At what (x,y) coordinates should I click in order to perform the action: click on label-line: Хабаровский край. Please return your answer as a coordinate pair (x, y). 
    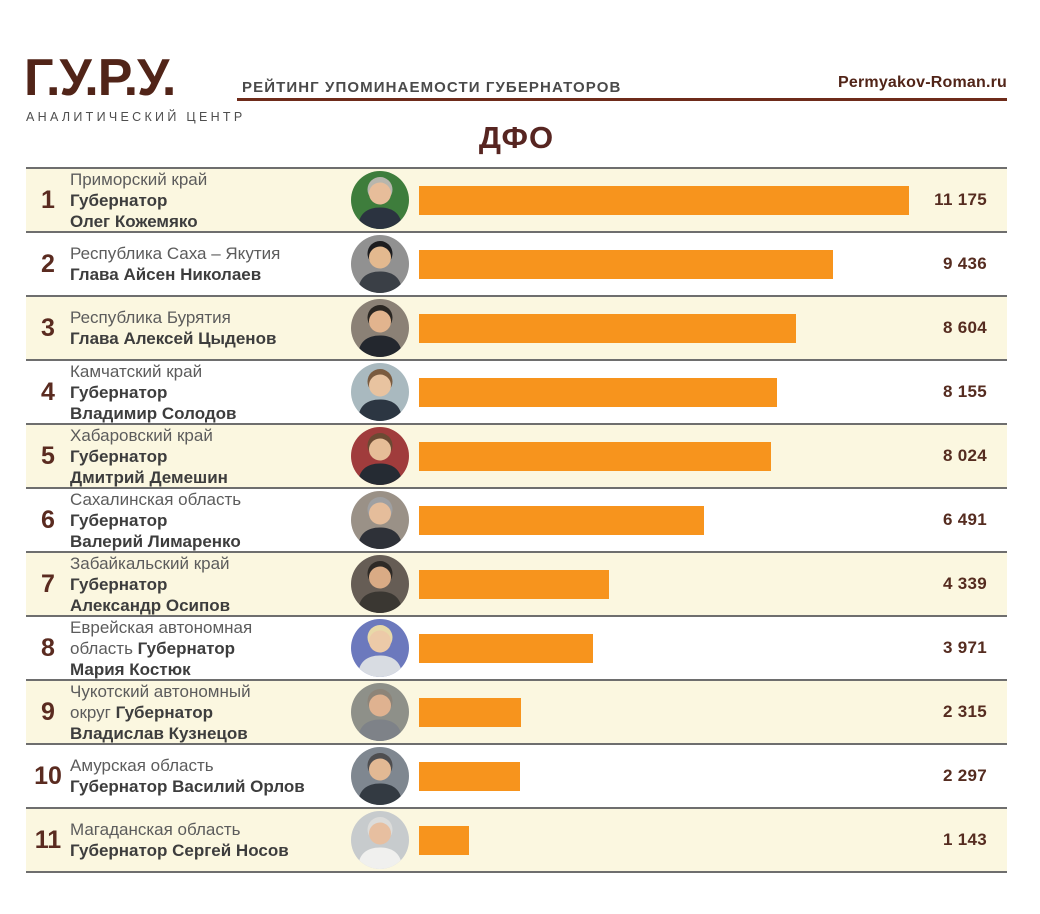
    Looking at the image, I should click on (141, 435).